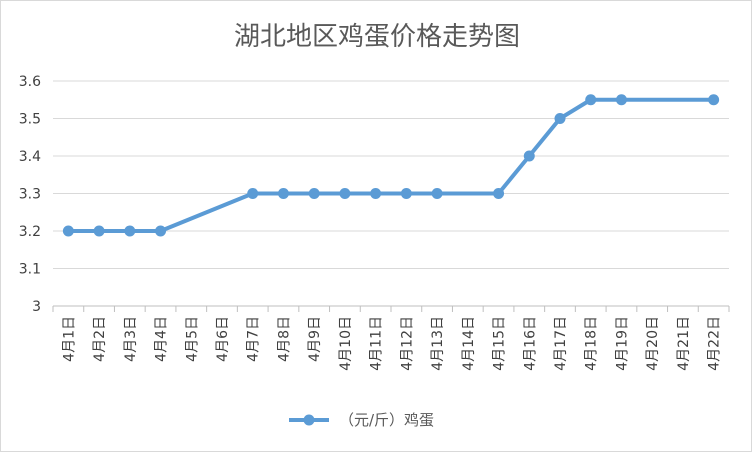 This screenshot has height=453, width=752. Describe the element at coordinates (309, 420) in the screenshot. I see `legend-marker` at that location.